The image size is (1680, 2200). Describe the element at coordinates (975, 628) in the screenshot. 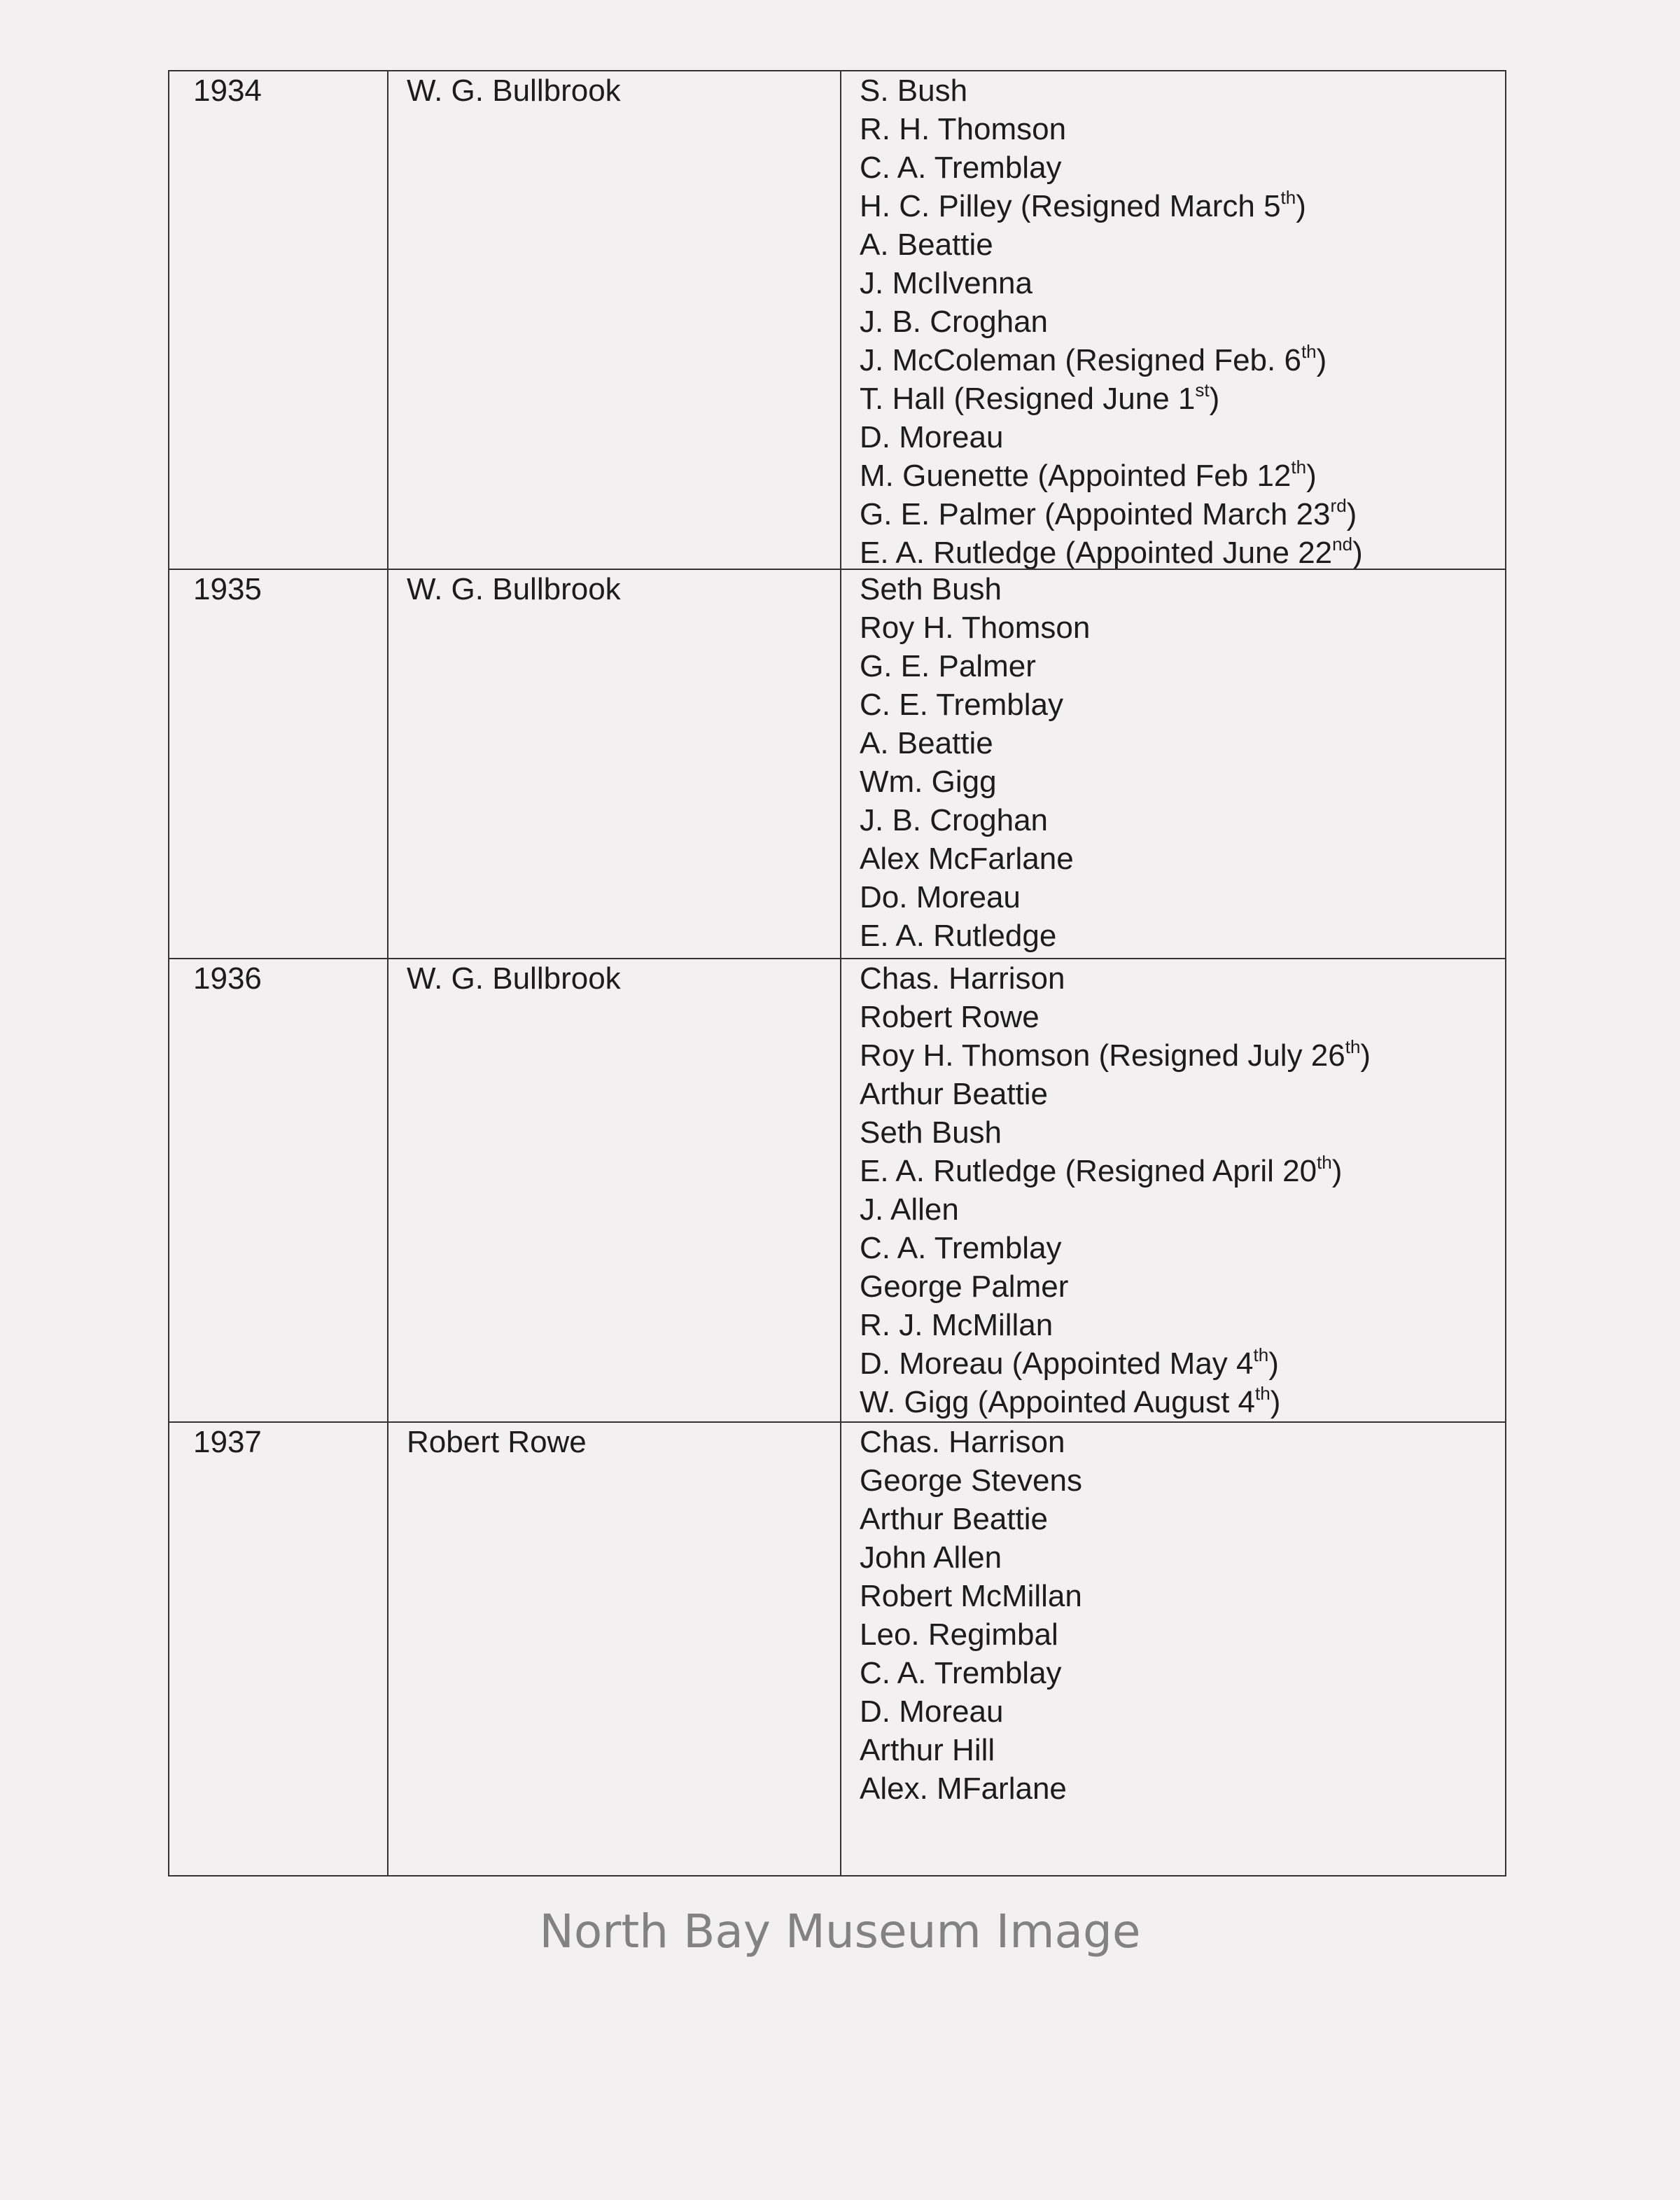

I see `member-text: Roy H. Thomson` at that location.